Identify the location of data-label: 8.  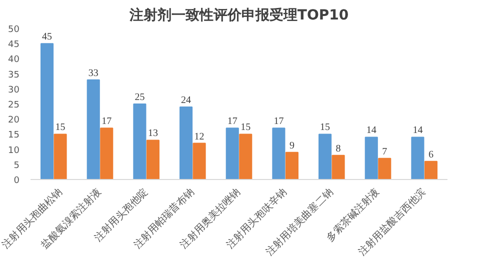
(338, 148).